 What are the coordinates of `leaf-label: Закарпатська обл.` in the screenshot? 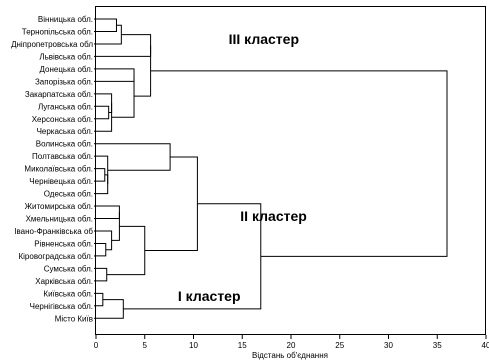 It's located at (59, 94).